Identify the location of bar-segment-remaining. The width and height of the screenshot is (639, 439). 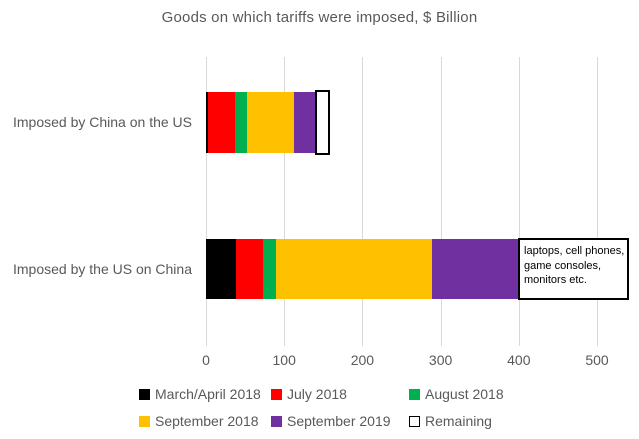
(322, 122).